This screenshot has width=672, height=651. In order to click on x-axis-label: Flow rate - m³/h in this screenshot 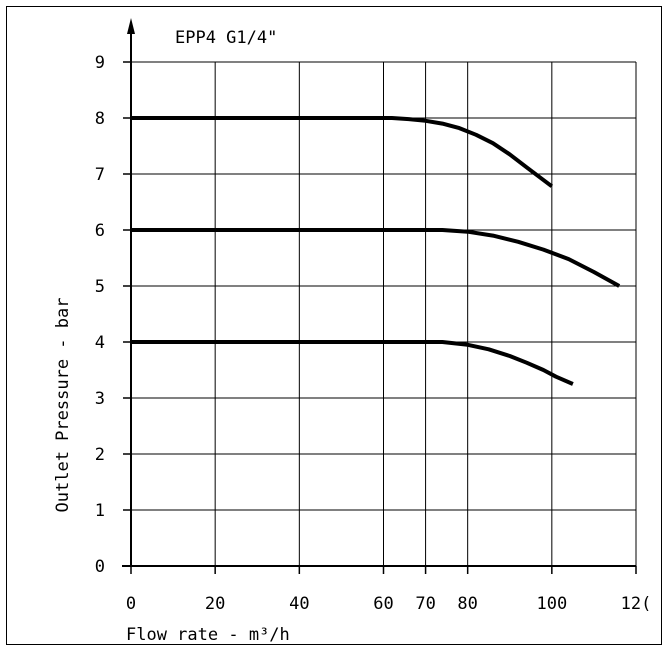, I will do `click(208, 635)`.